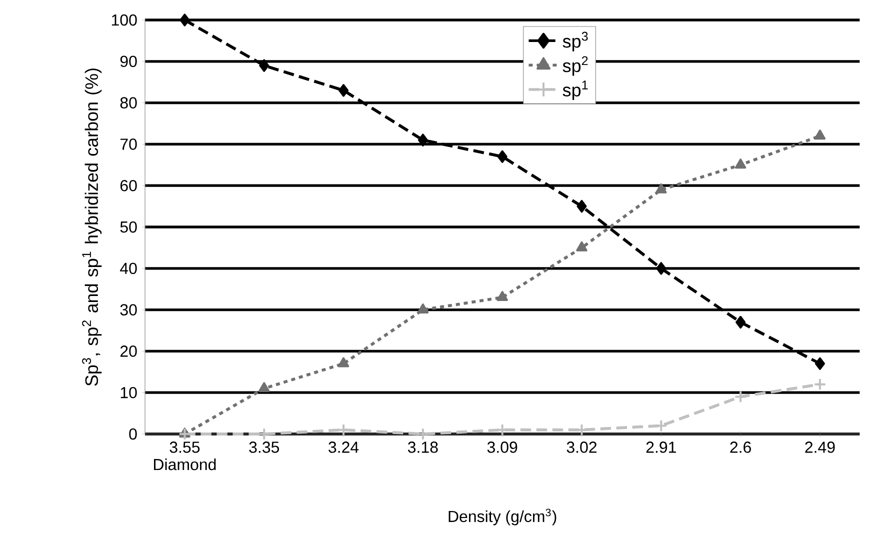  What do you see at coordinates (502, 517) in the screenshot?
I see `x-axis-title: Density (g/cm$^{3}$)` at bounding box center [502, 517].